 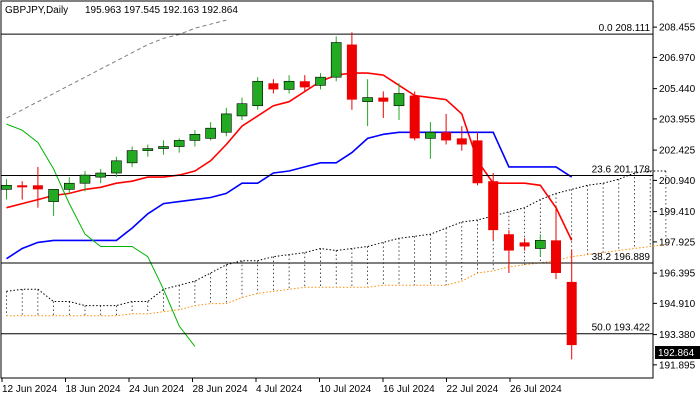 I want to click on current-price-label: 192.864, so click(x=676, y=353).